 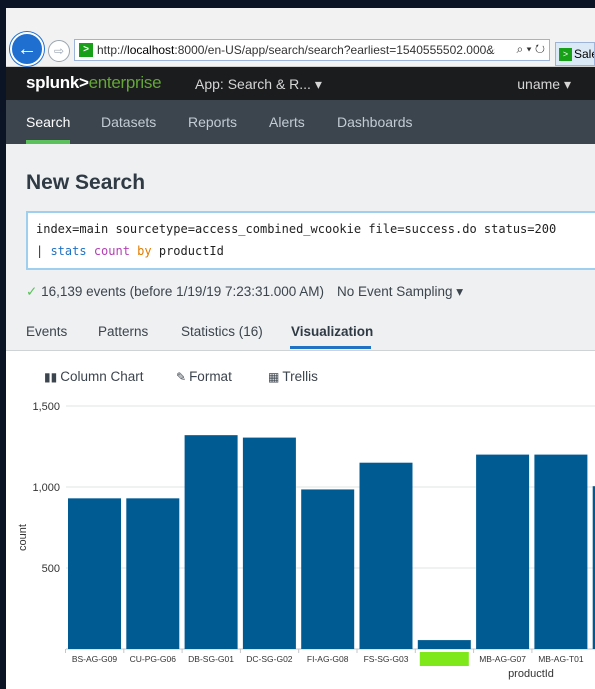 What do you see at coordinates (123, 331) in the screenshot?
I see `tab-patterns: Patterns` at bounding box center [123, 331].